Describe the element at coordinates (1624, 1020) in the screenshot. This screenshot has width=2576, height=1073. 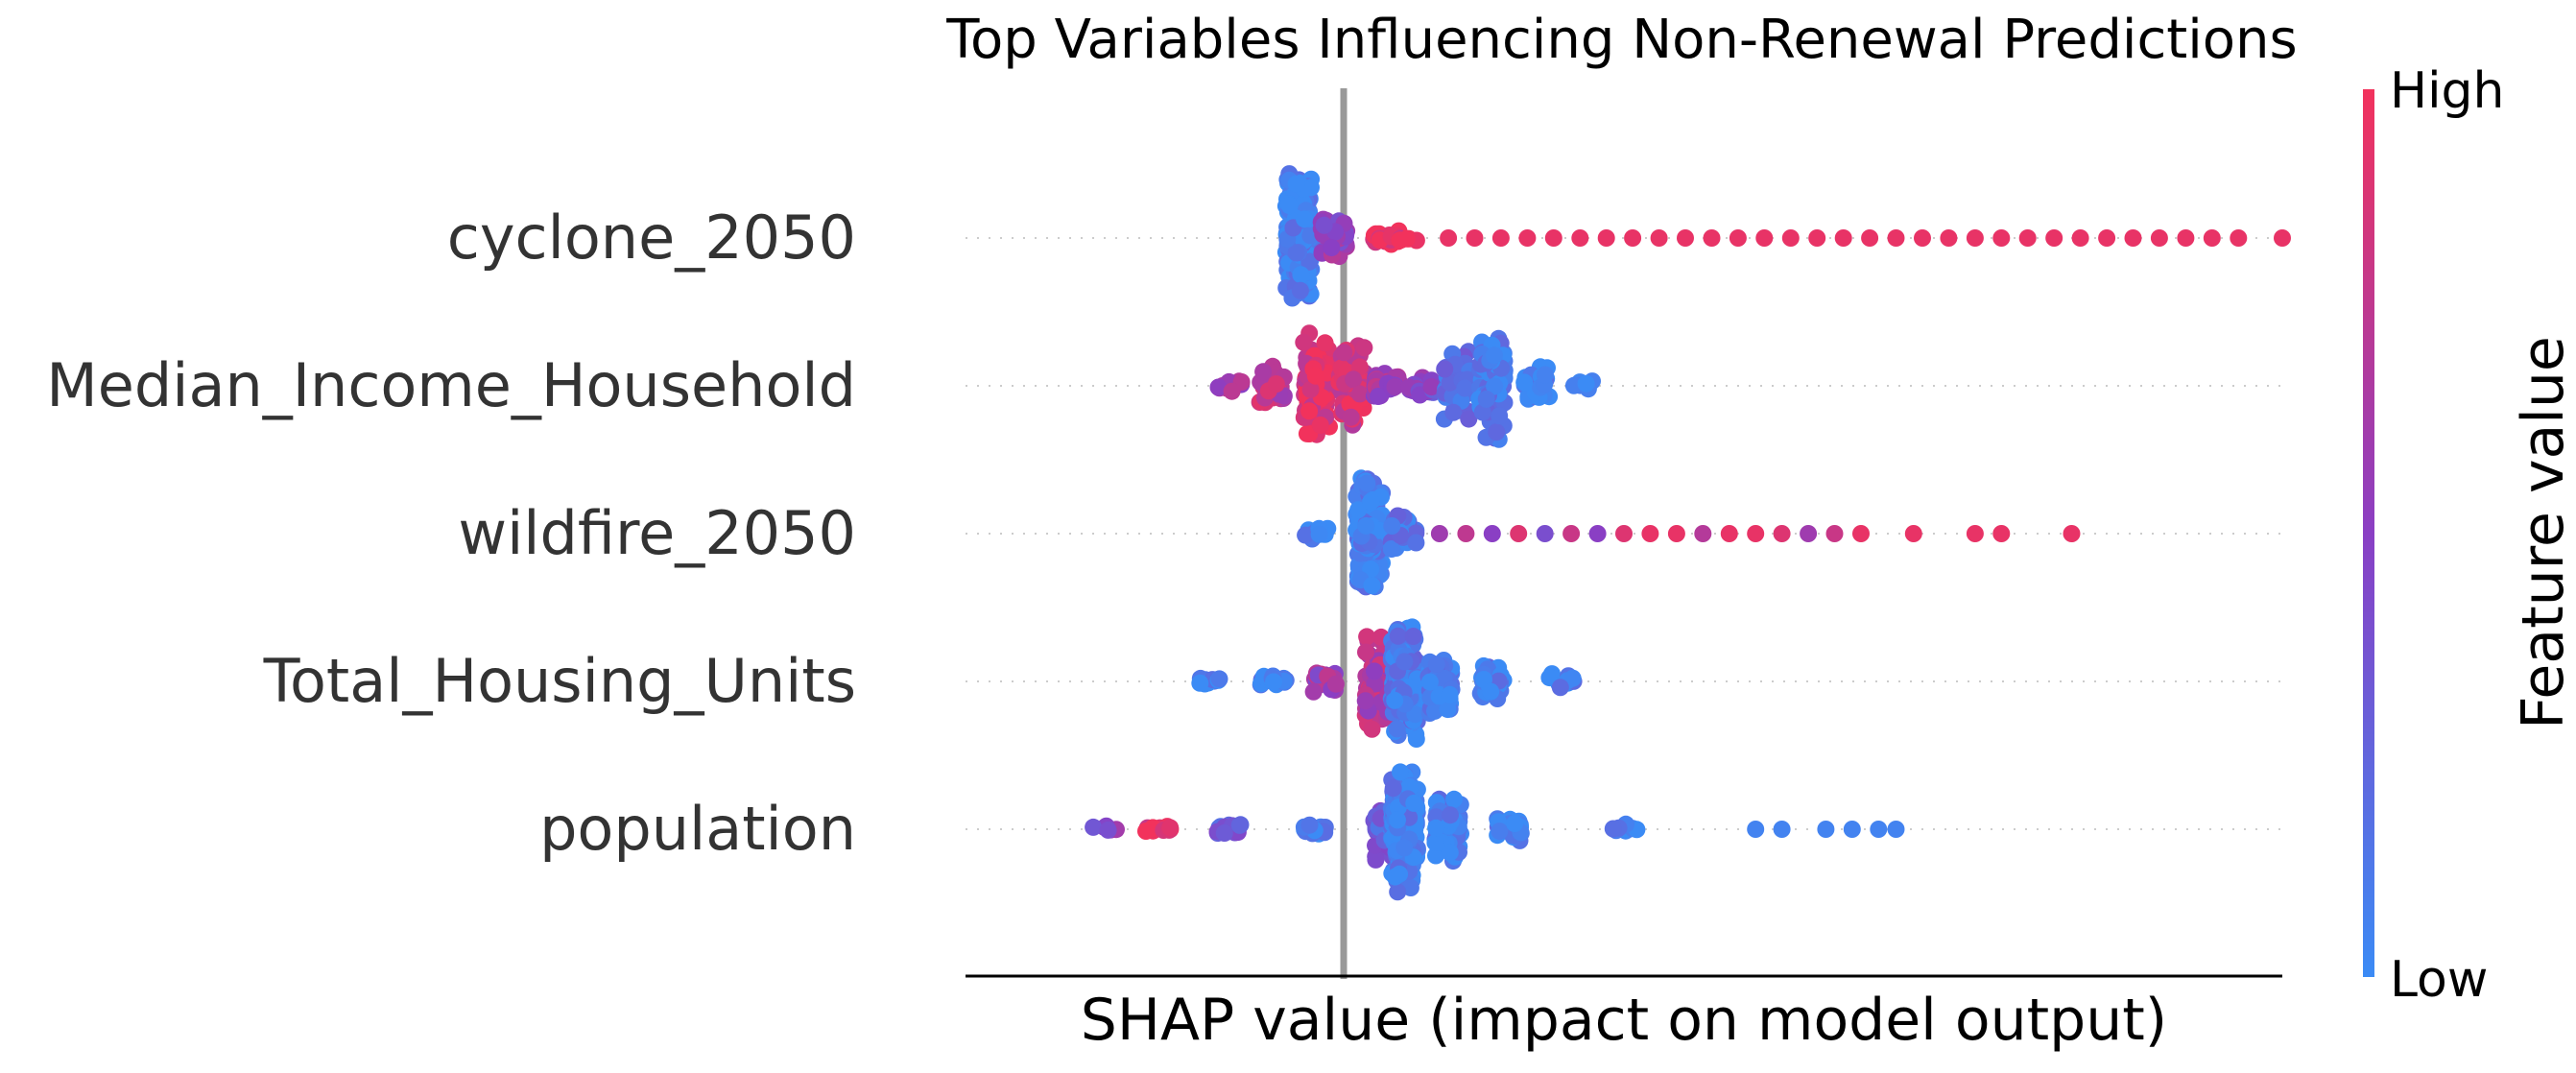
I see `x-axis-label: SHAP value (impact on model output)` at that location.